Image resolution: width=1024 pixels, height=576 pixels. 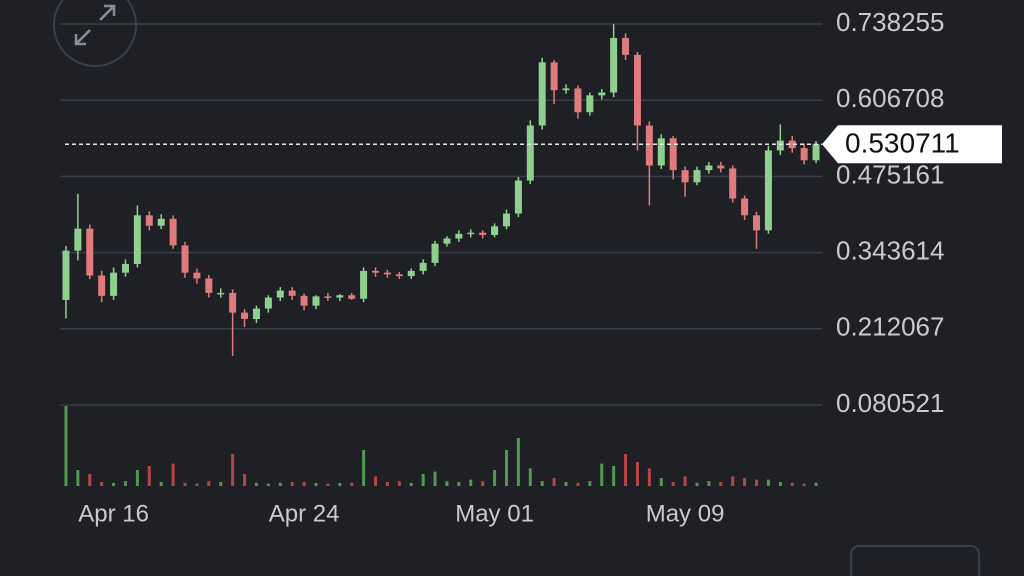 I want to click on x-tick-label: Apr 16, so click(x=113, y=513).